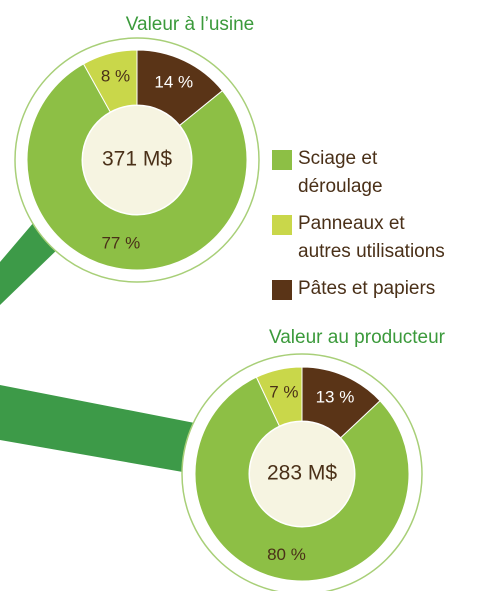 The height and width of the screenshot is (591, 492). I want to click on legend-item: Panneaux et autres utilisations, so click(364, 239).